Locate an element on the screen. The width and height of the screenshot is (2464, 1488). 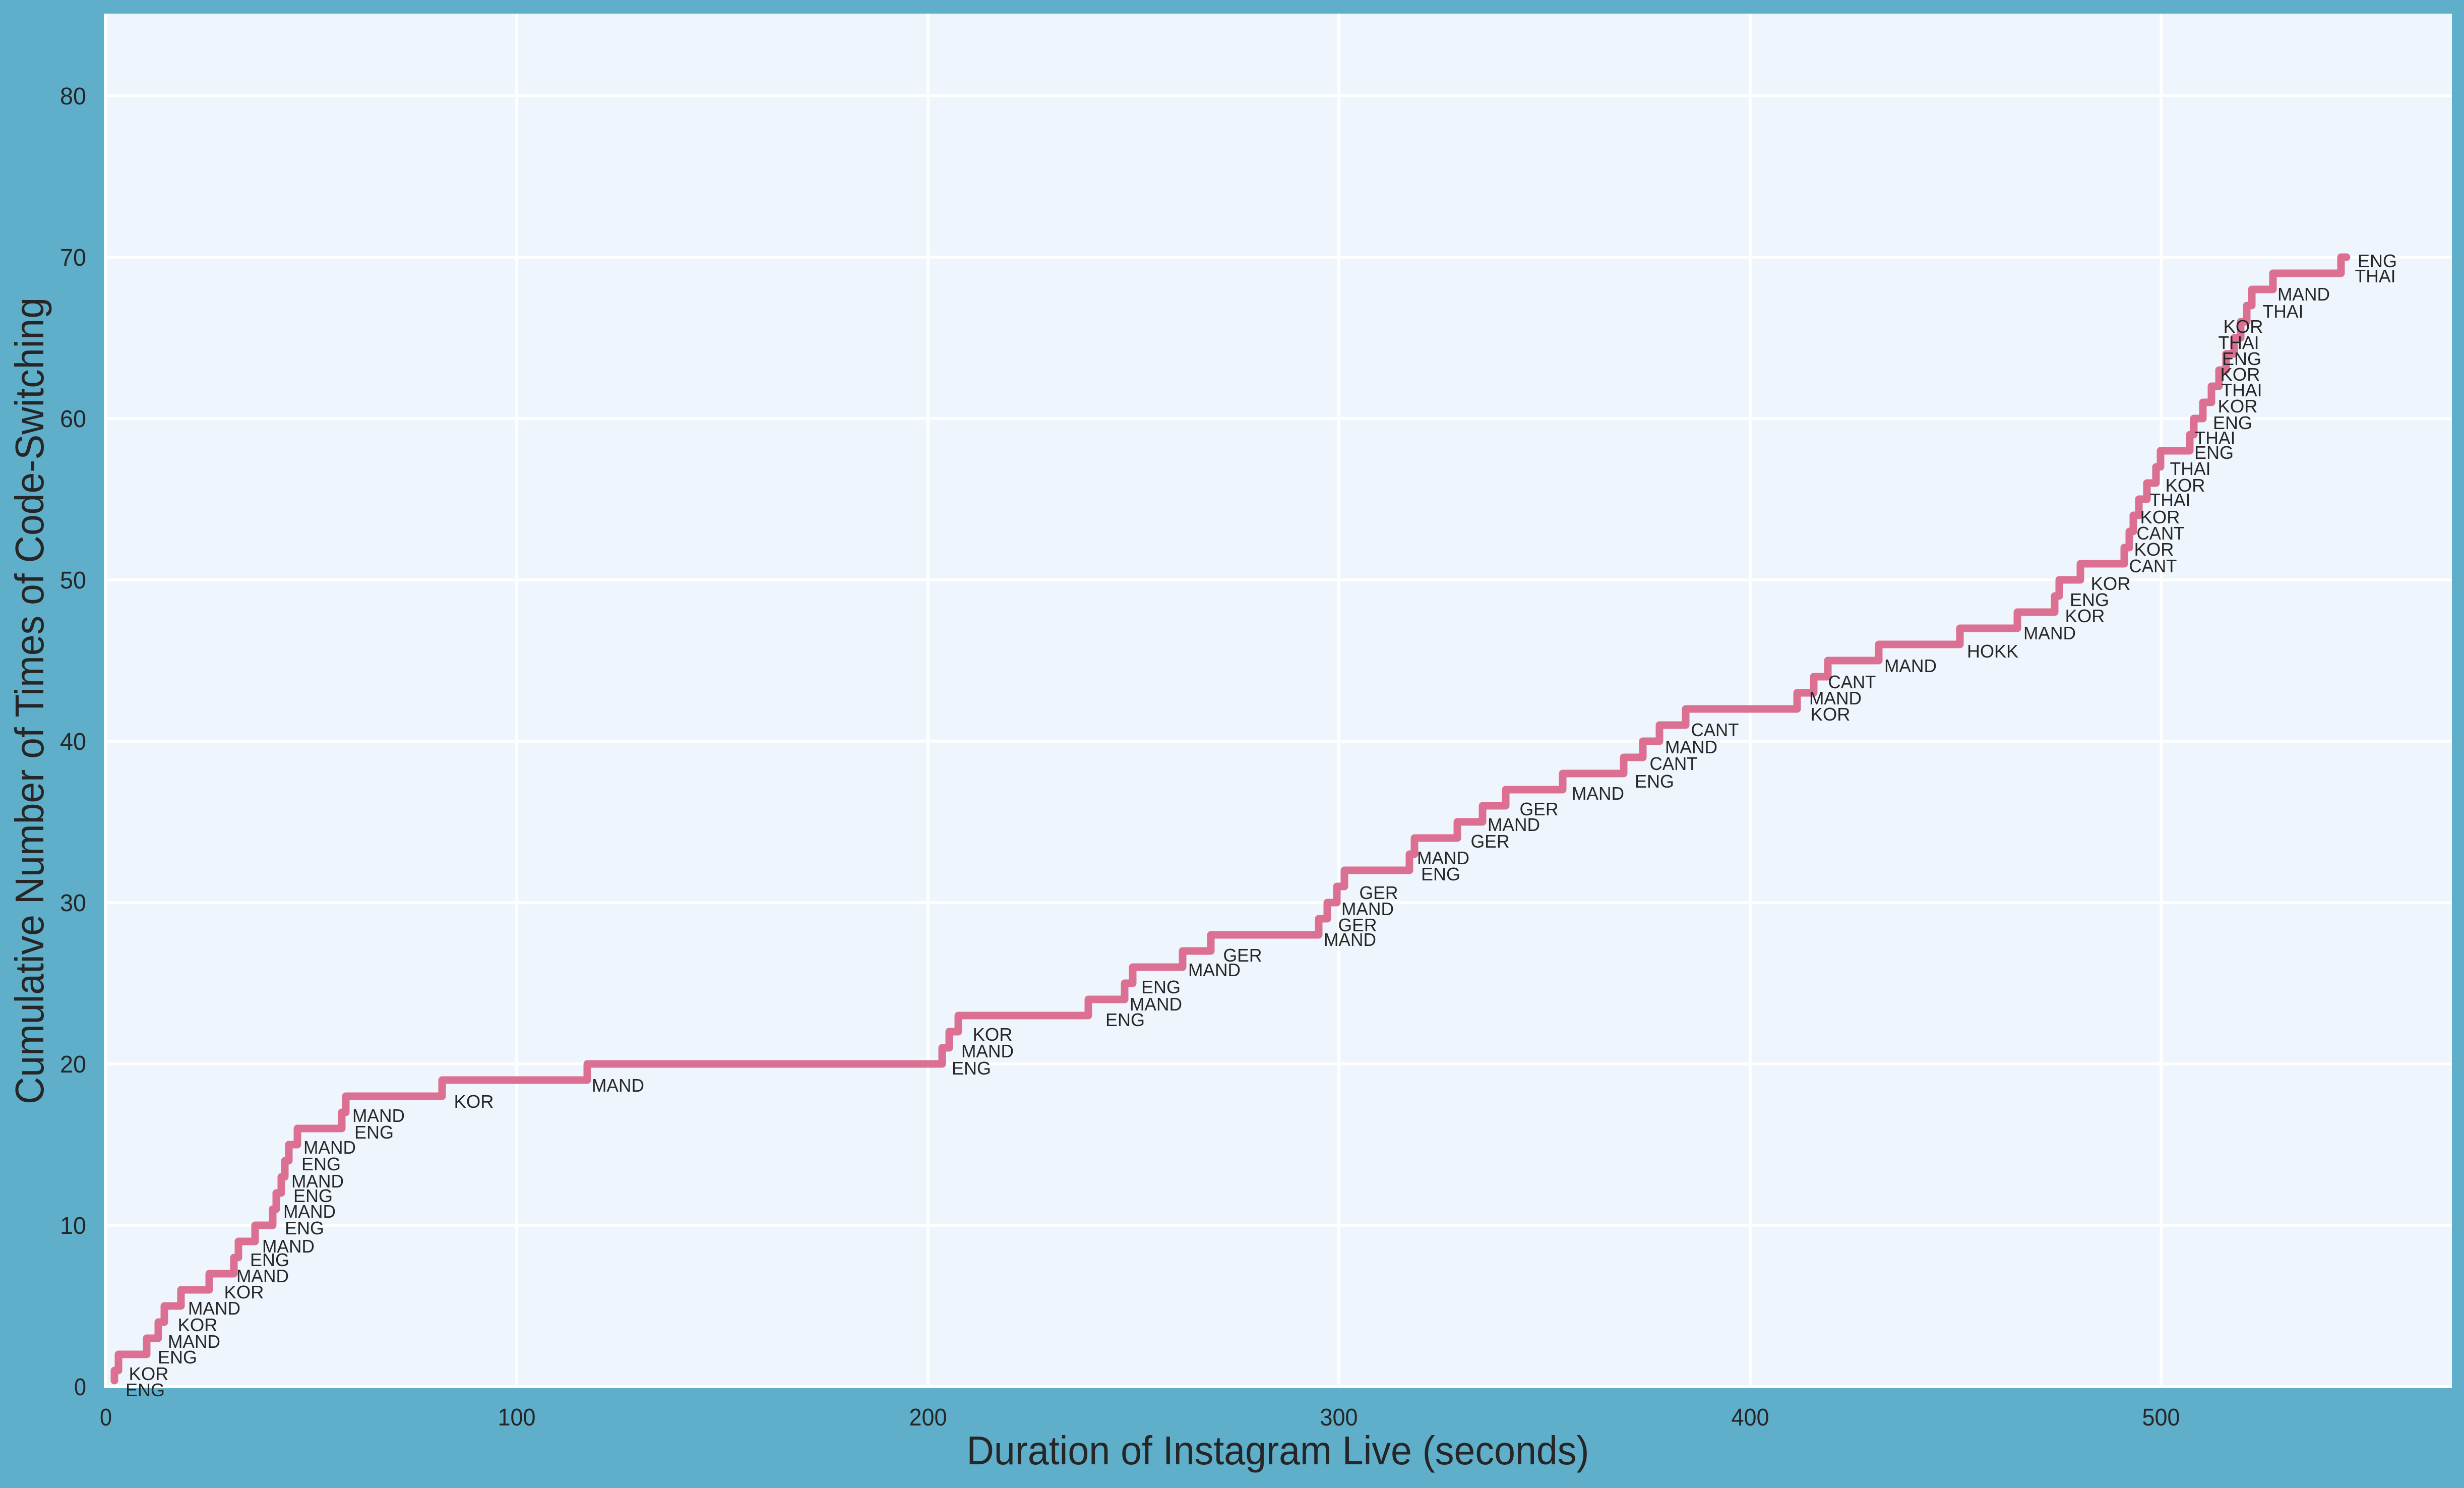
svg-text: 50 is located at coordinates (73, 581).